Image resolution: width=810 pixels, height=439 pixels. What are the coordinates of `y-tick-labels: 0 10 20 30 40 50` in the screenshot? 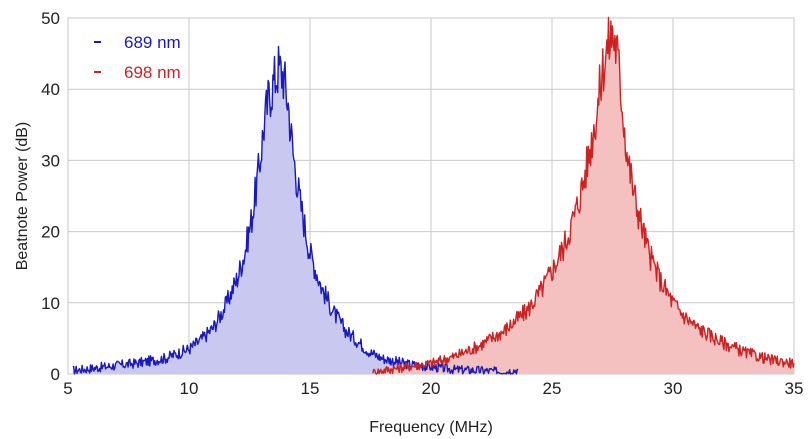 It's located at (50, 196).